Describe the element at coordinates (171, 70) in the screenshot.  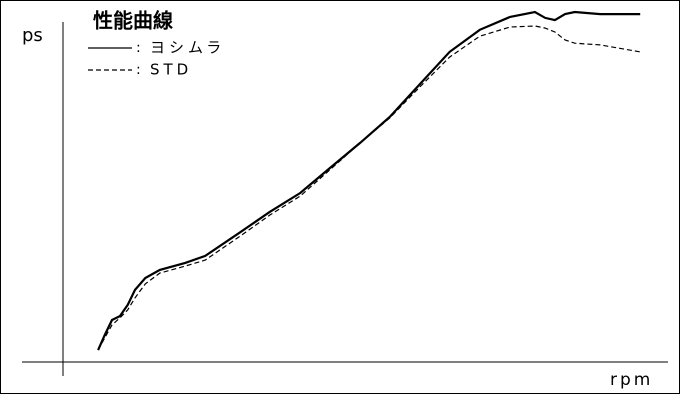
I see `legend-label: STD` at that location.